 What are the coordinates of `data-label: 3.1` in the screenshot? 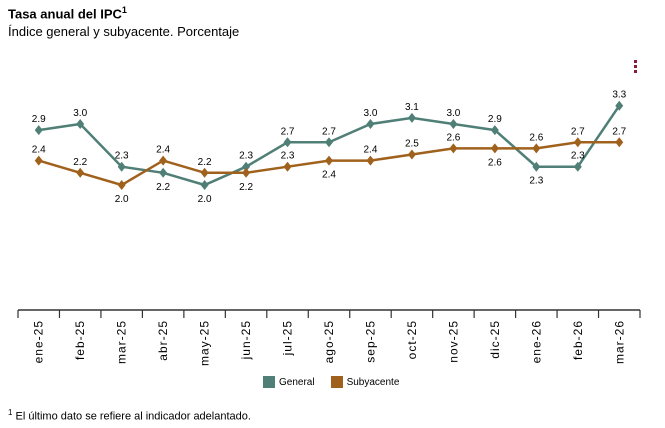 It's located at (412, 107).